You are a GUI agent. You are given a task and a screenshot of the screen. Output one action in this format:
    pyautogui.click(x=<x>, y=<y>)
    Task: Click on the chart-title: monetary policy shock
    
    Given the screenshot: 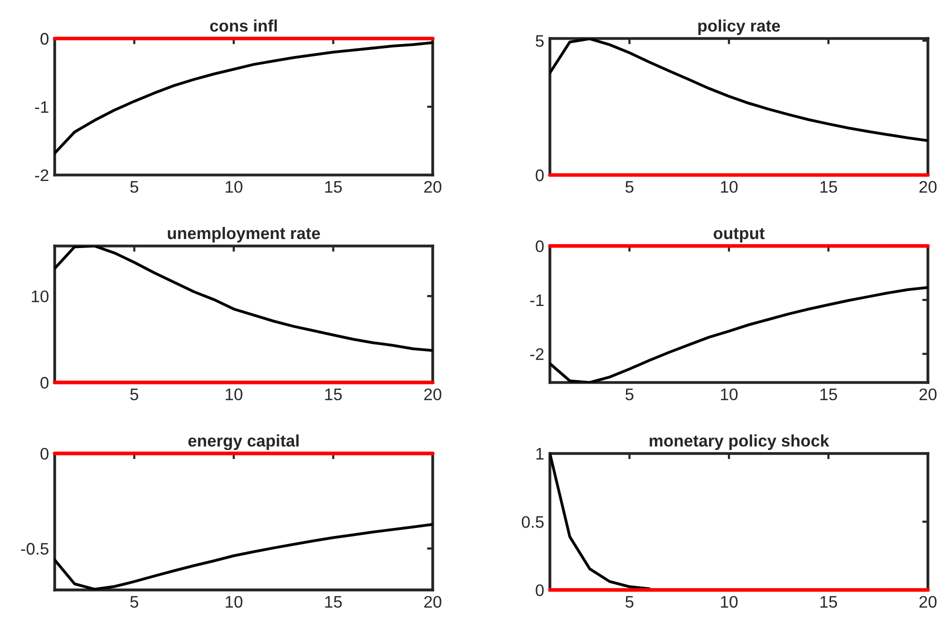 What is the action you would take?
    pyautogui.click(x=740, y=442)
    